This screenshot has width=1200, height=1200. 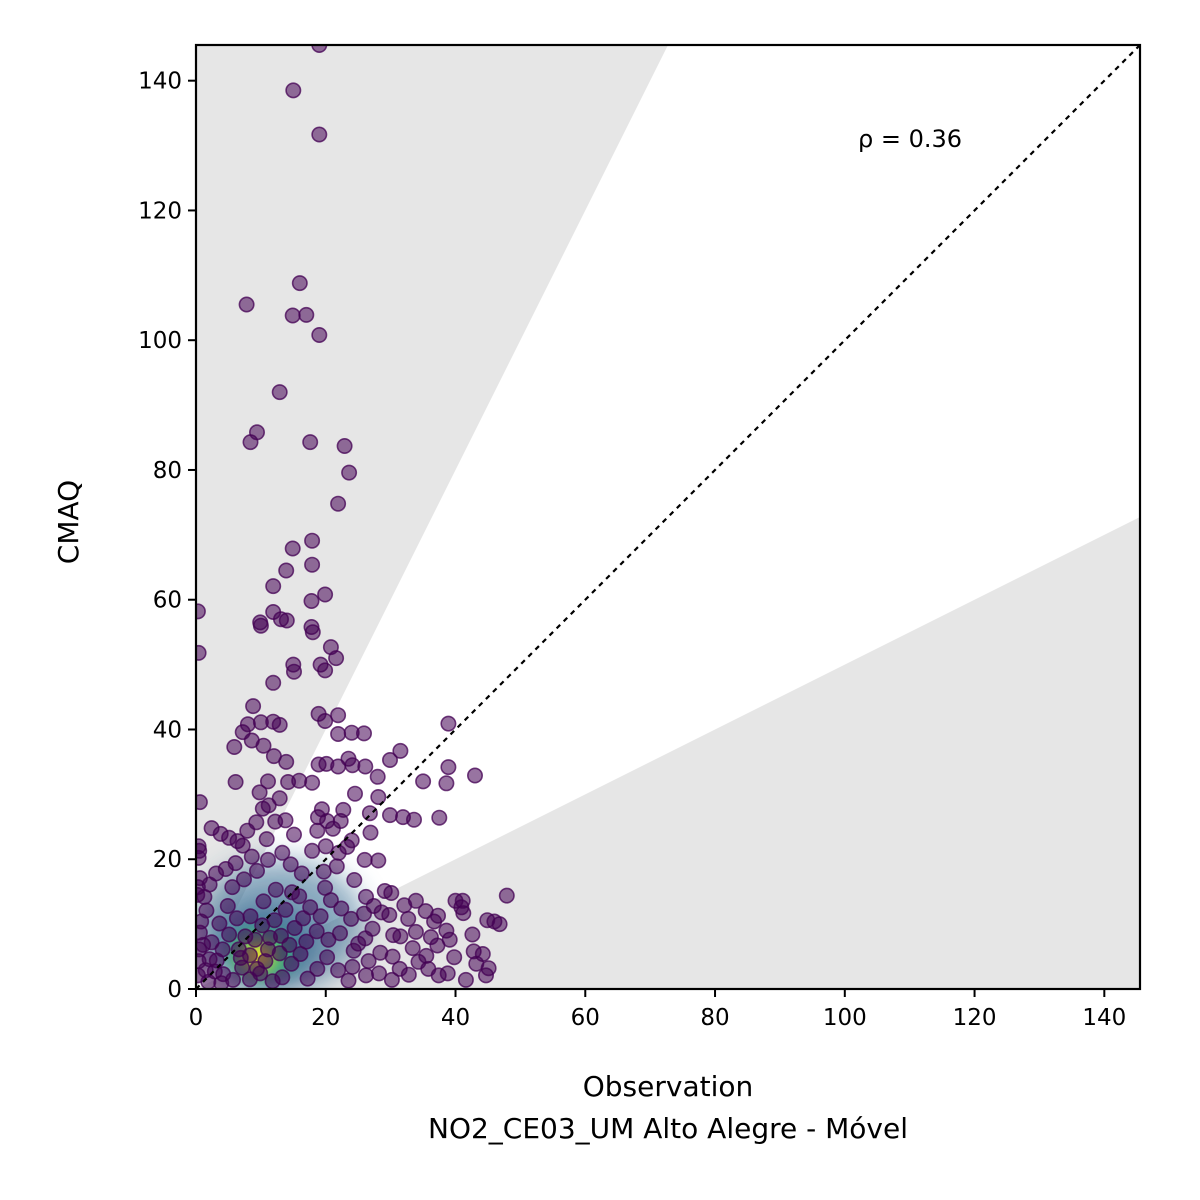 What do you see at coordinates (160, 82) in the screenshot?
I see `y-tick-label: 140` at bounding box center [160, 82].